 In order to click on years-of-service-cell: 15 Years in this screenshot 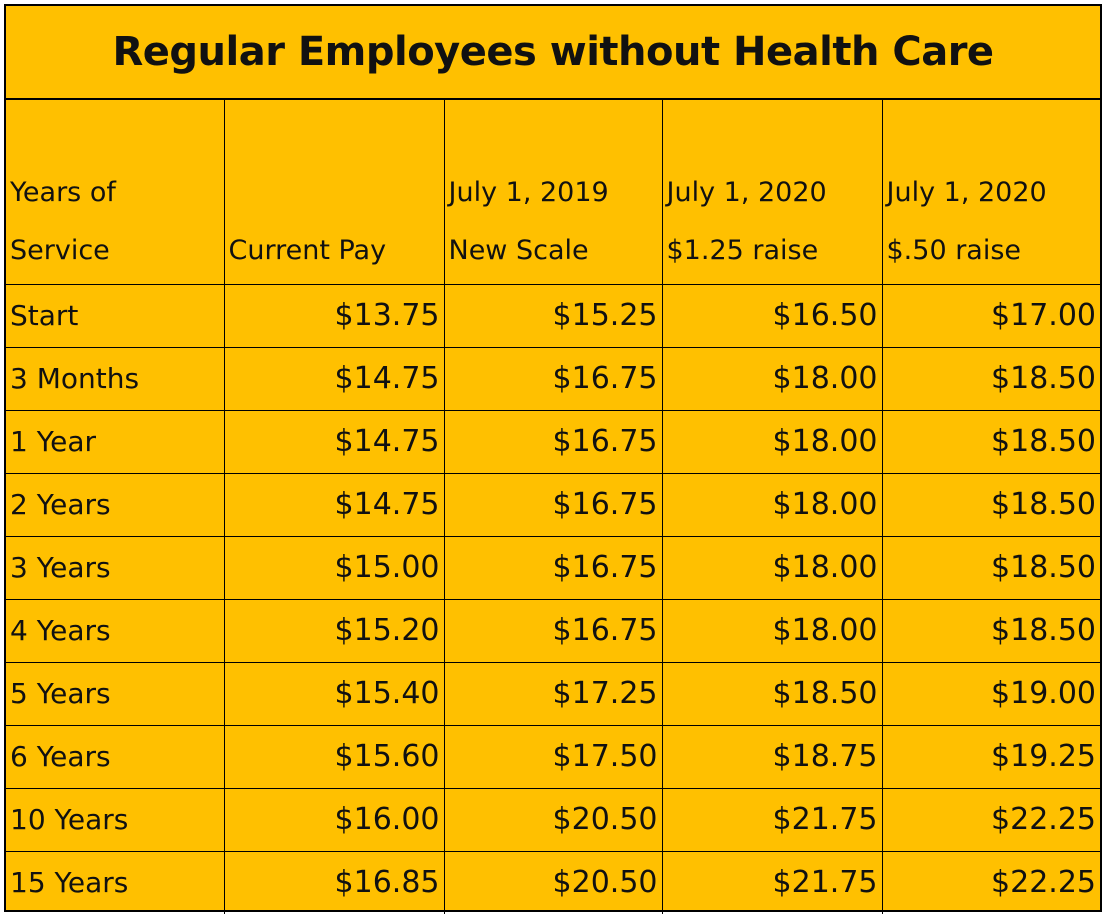, I will do `click(115, 882)`.